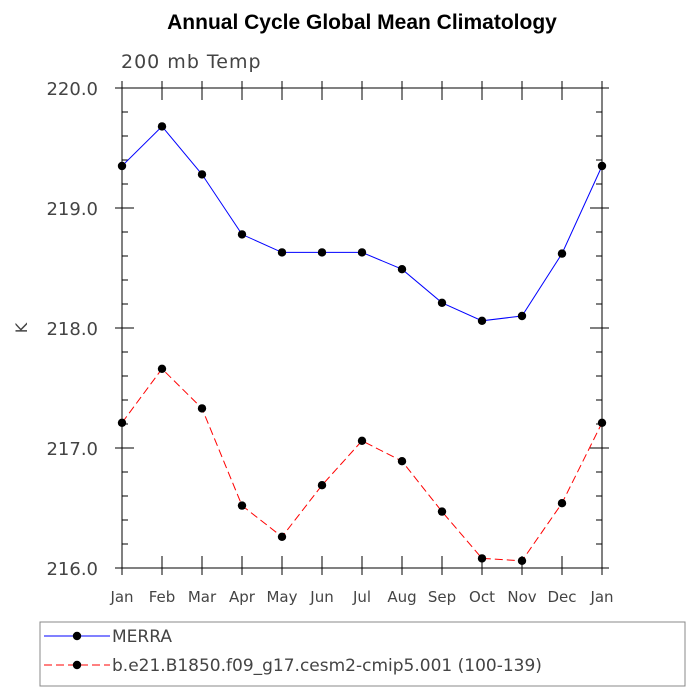 The height and width of the screenshot is (700, 700). Describe the element at coordinates (72, 569) in the screenshot. I see `y-tick-label: 216.0` at that location.